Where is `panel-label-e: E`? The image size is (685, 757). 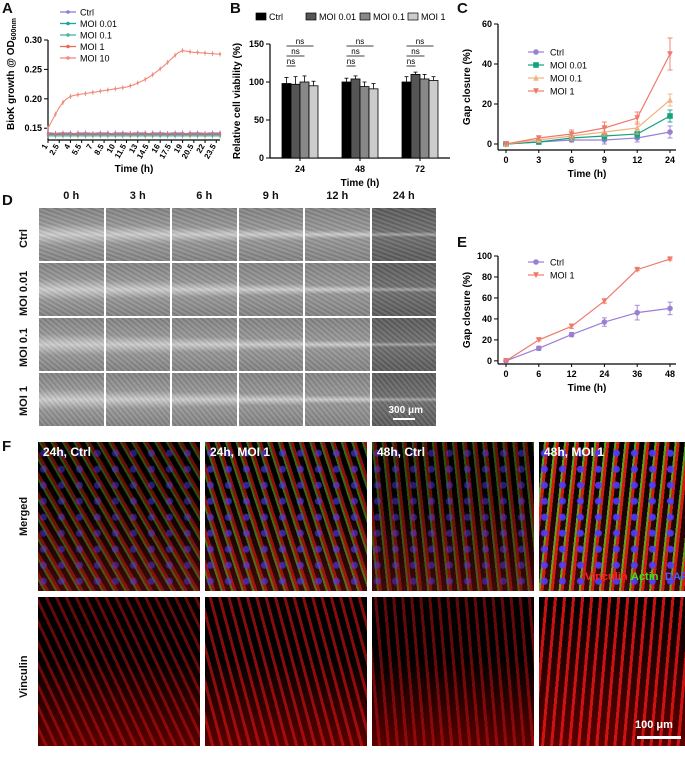 panel-label-e: E is located at coordinates (462, 242).